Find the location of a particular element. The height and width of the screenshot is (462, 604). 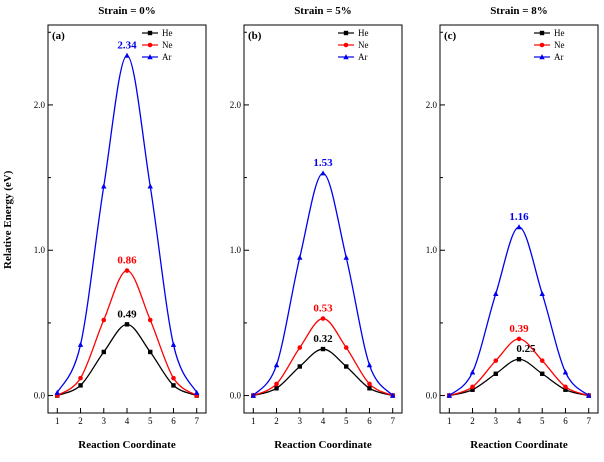

peak-annotation-Ar: 1.16 is located at coordinates (519, 217).